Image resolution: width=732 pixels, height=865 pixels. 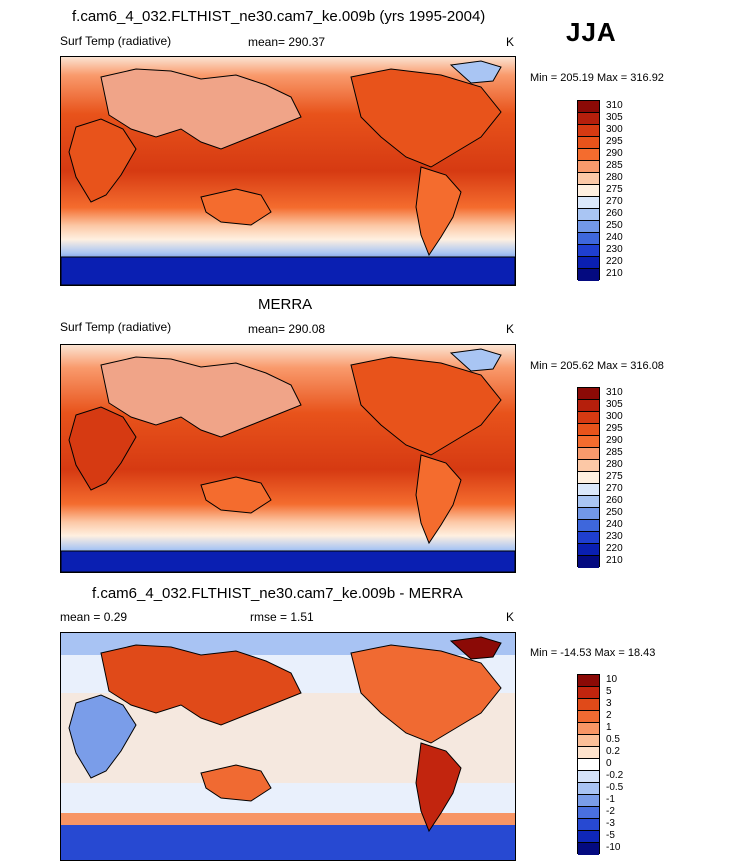 What do you see at coordinates (609, 715) in the screenshot?
I see `colorbar-label: 2` at bounding box center [609, 715].